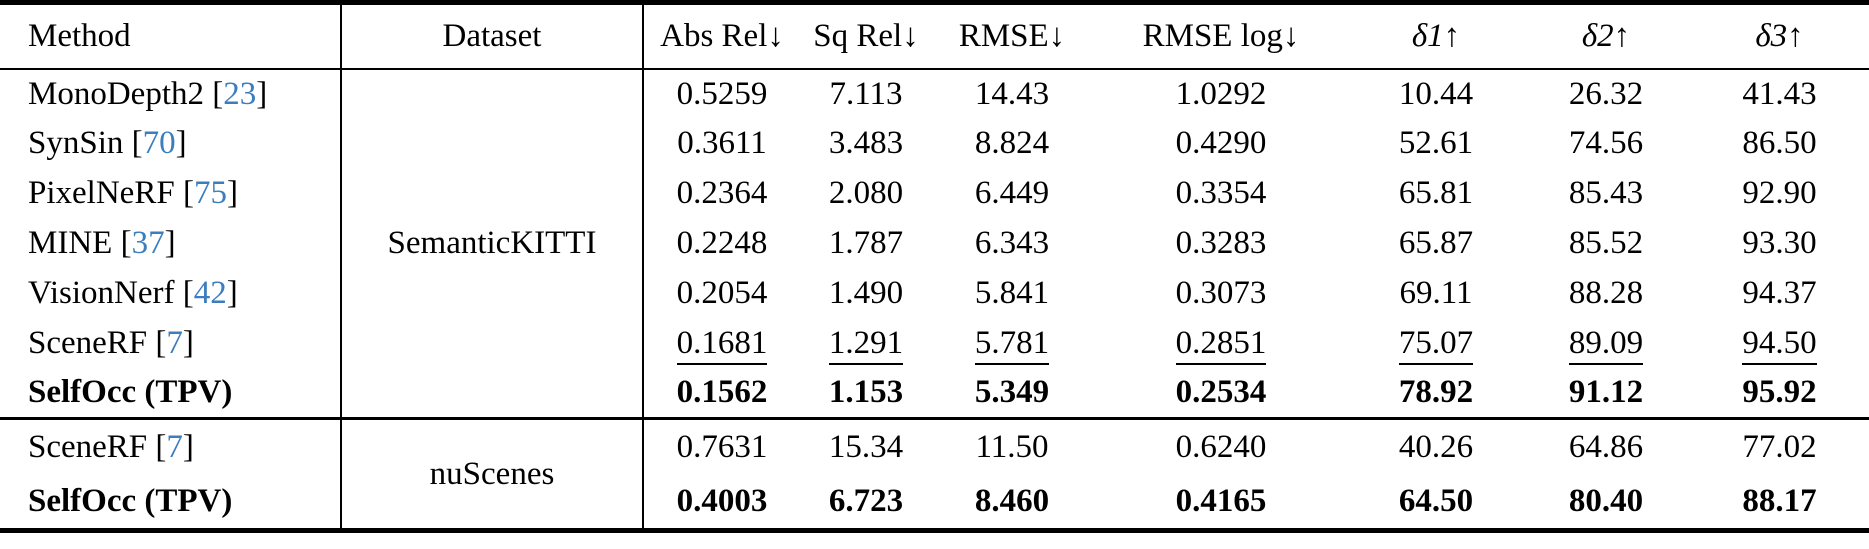  I want to click on metric-value-cell: 0.3283, so click(1221, 244).